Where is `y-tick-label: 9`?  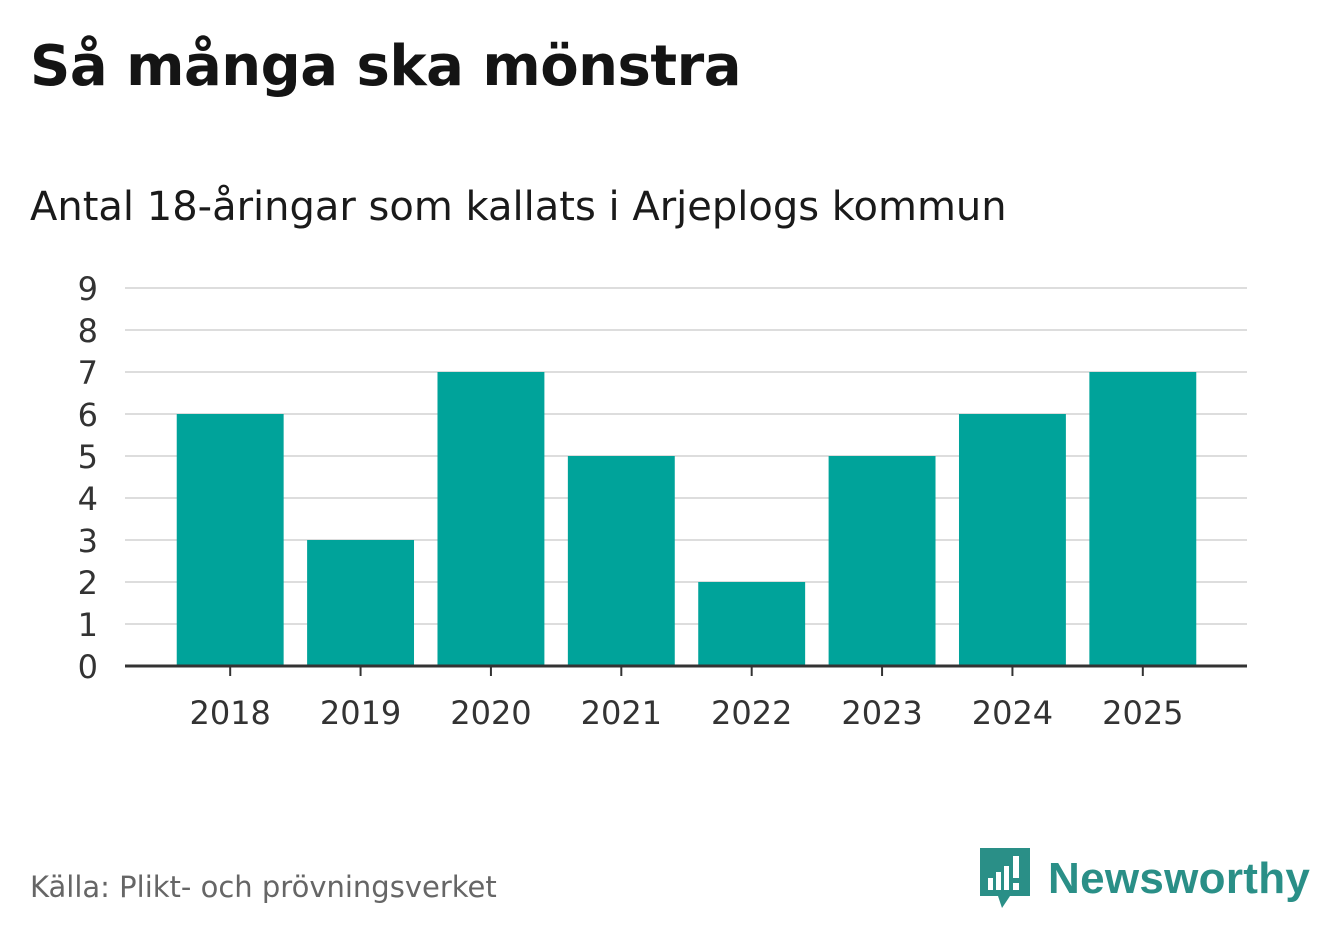
y-tick-label: 9 is located at coordinates (88, 289).